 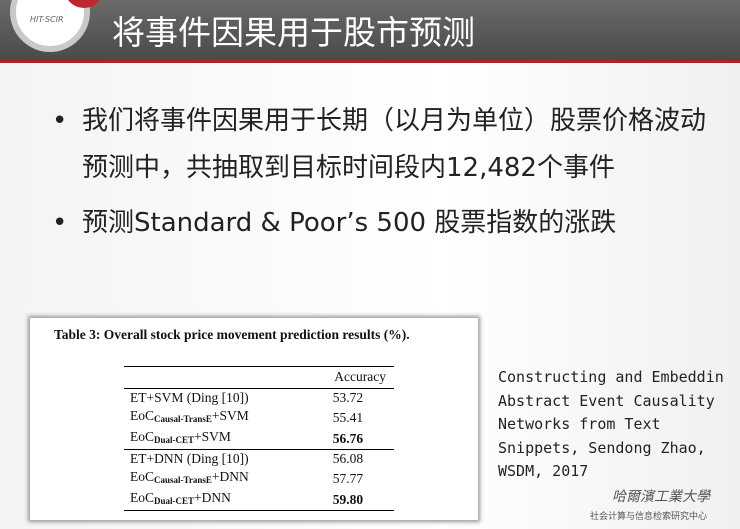 I want to click on header-bar: HIT-SCIR 将事件因果用于股市预测, so click(x=370, y=31).